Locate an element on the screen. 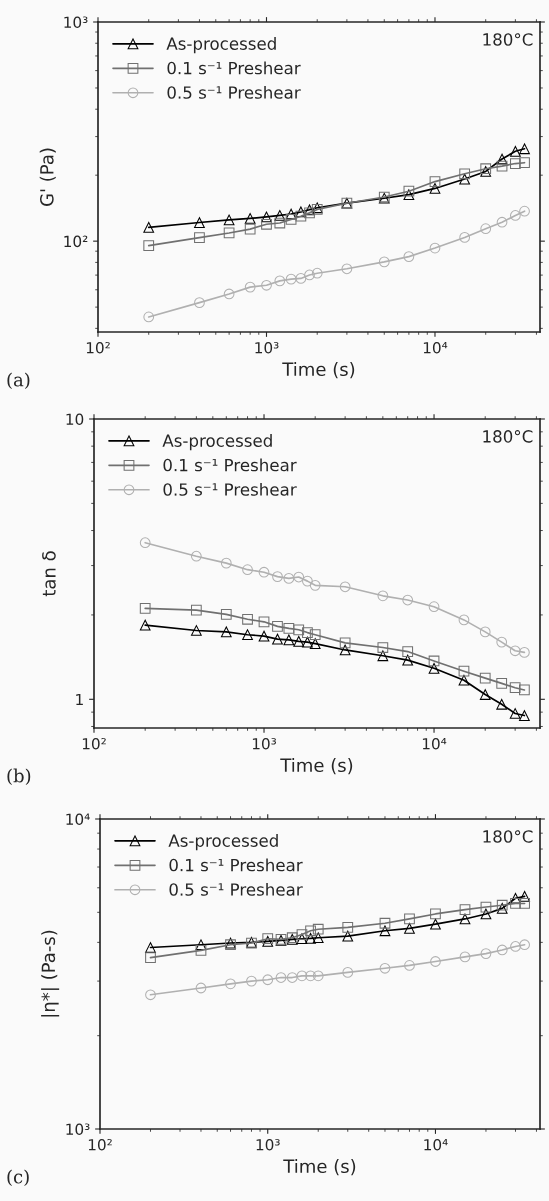  y-axis-title: |η*| (Pa-s) is located at coordinates (50, 973).